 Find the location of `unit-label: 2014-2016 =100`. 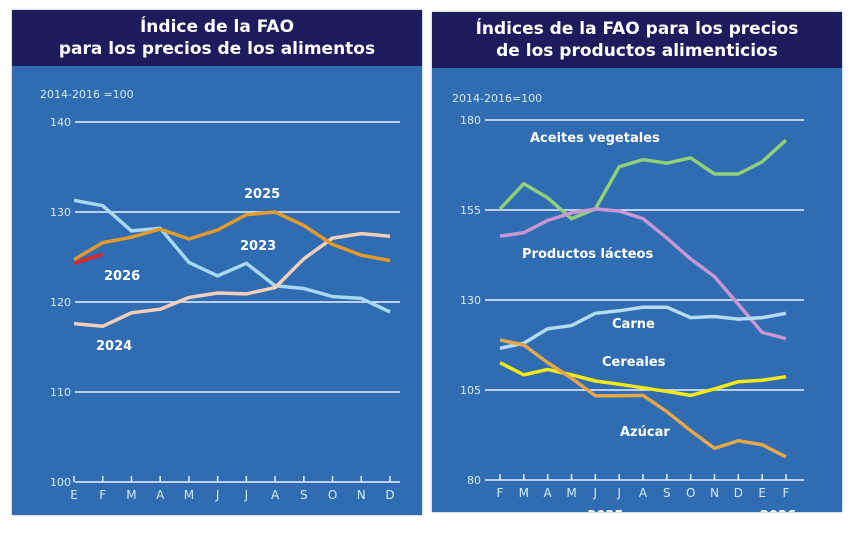

unit-label: 2014-2016 =100 is located at coordinates (87, 94).